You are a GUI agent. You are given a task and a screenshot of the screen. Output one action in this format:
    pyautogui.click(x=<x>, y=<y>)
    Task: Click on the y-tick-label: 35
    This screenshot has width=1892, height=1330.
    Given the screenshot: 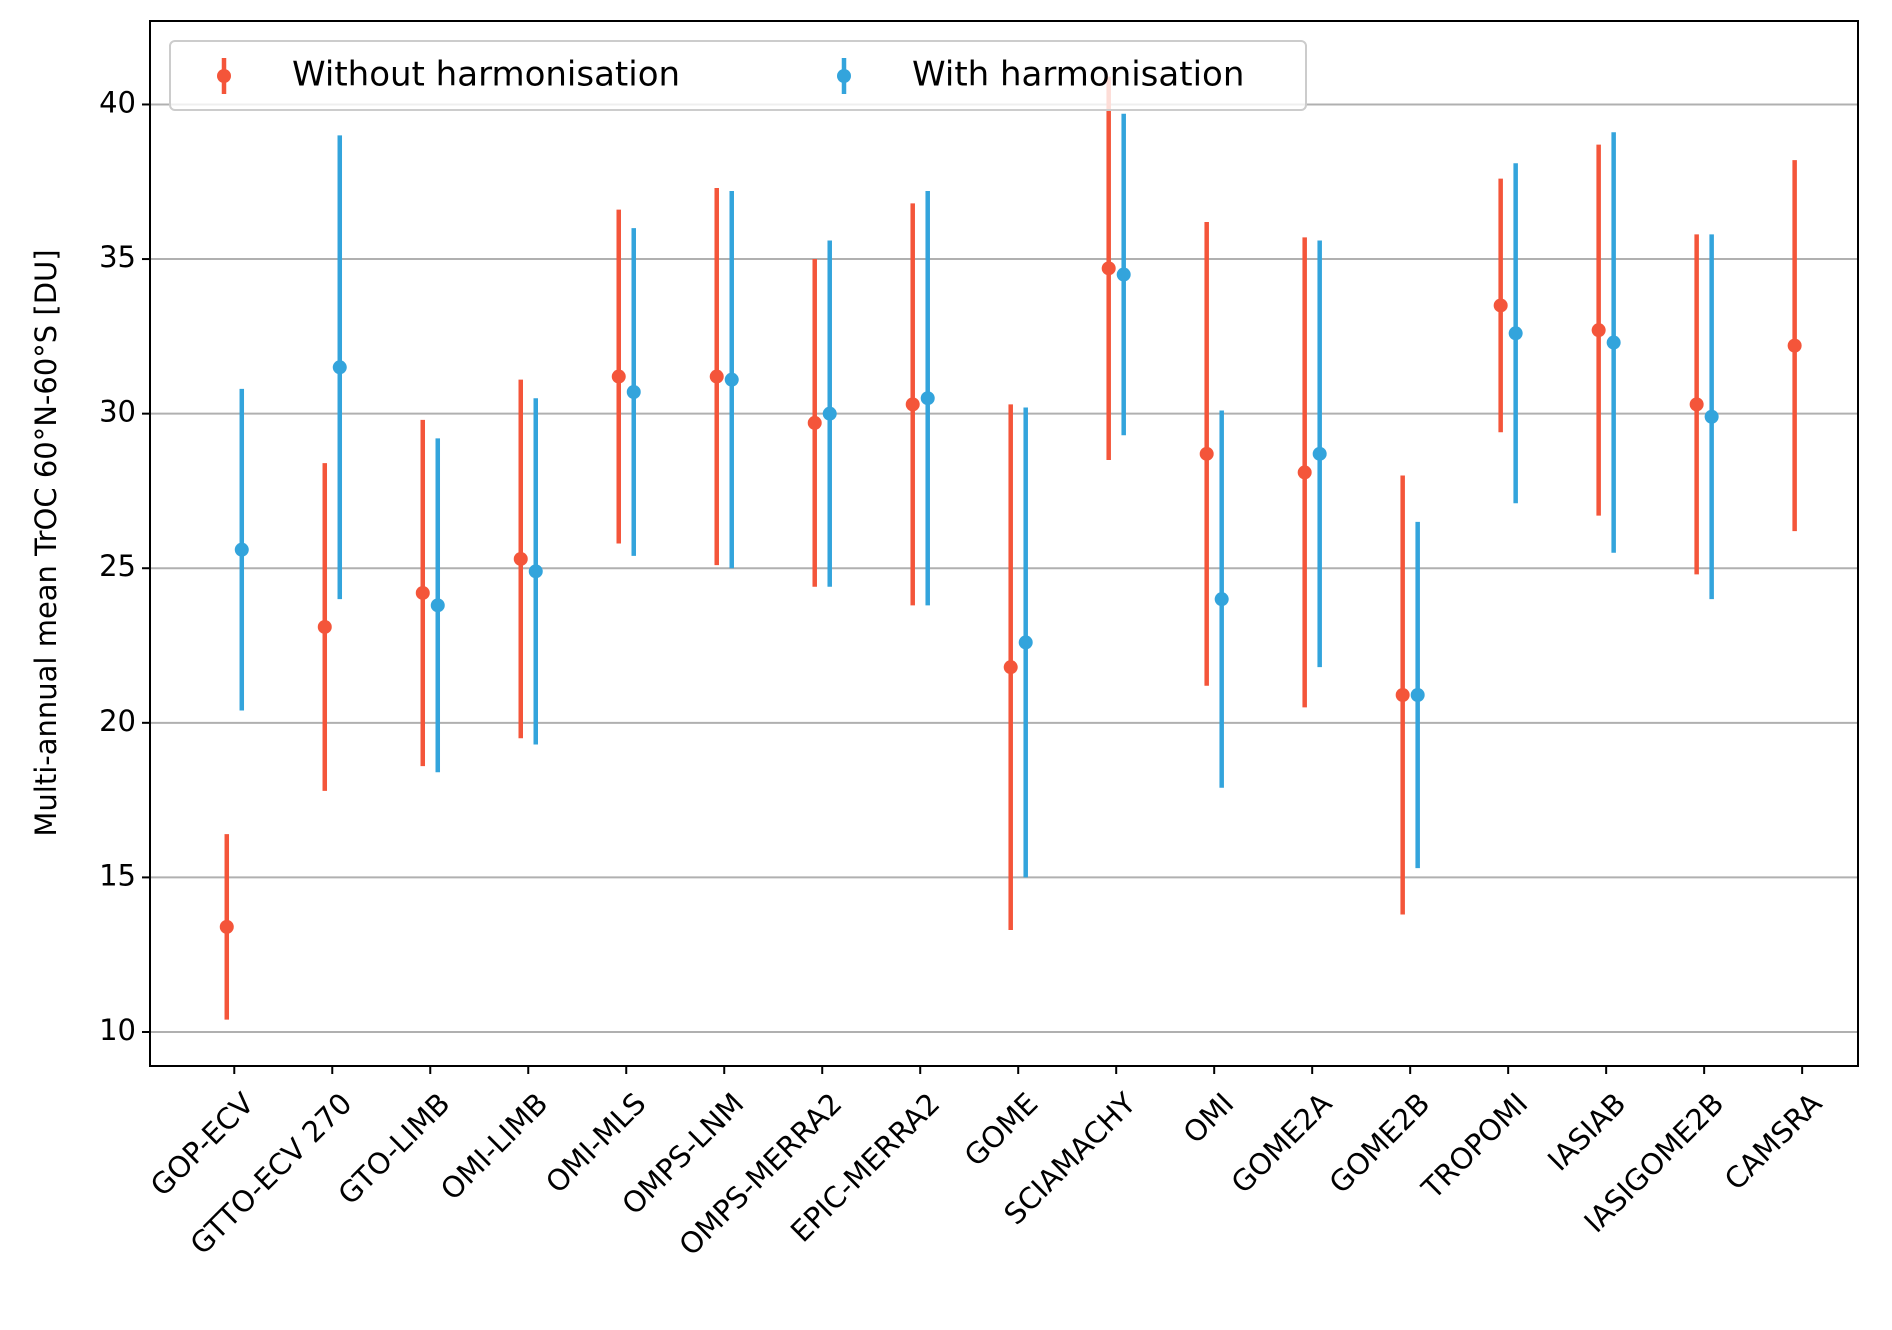 What is the action you would take?
    pyautogui.click(x=117, y=257)
    